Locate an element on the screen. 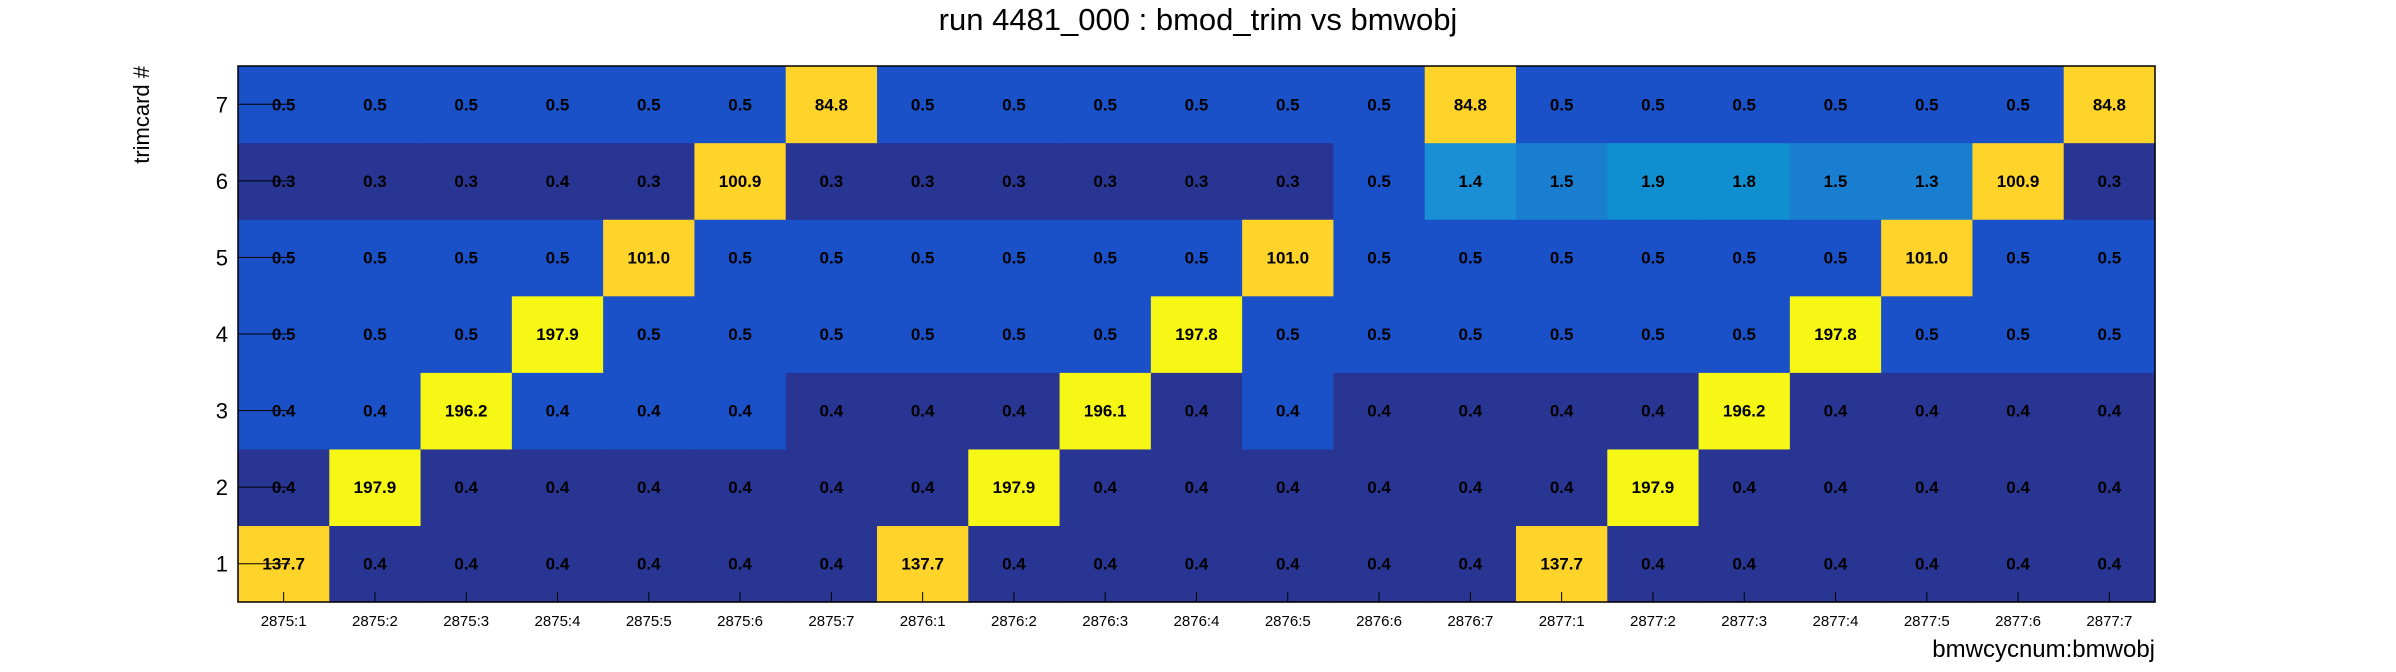  x-tick-label: 2877:5 is located at coordinates (1927, 621).